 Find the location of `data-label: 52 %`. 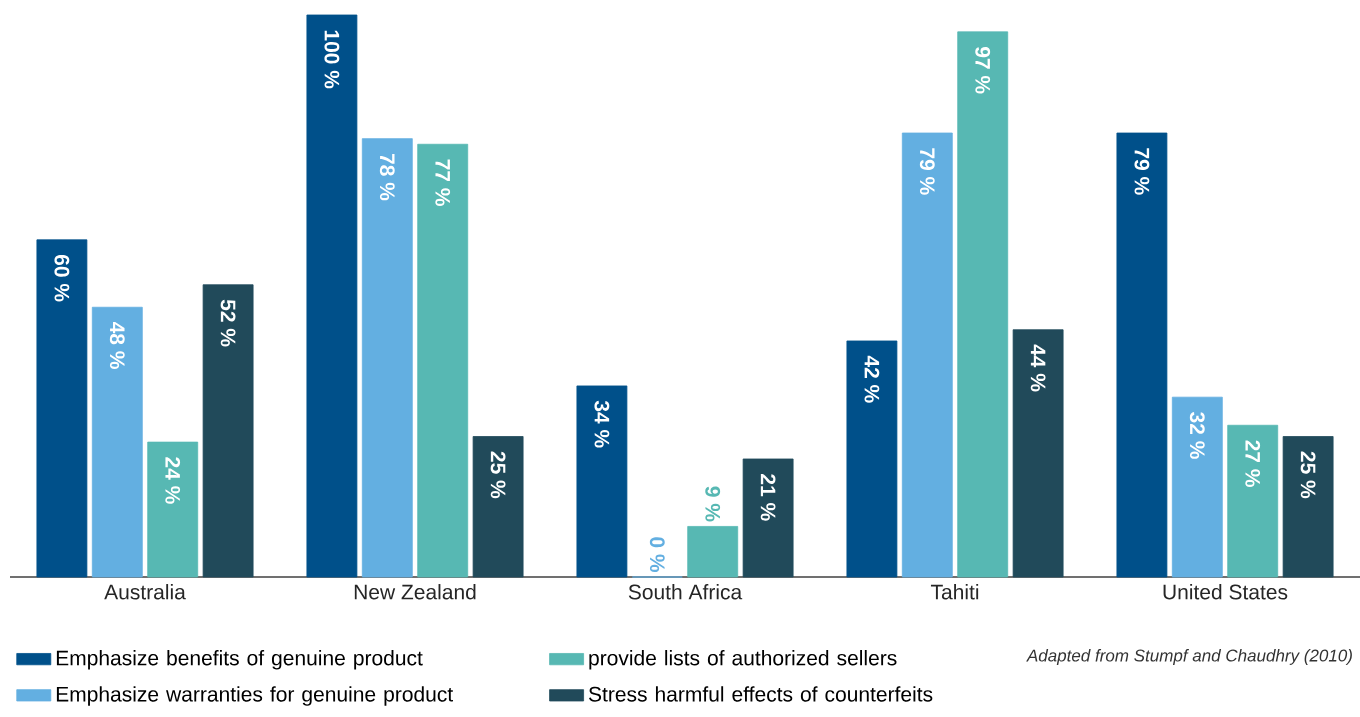

data-label: 52 % is located at coordinates (228, 323).